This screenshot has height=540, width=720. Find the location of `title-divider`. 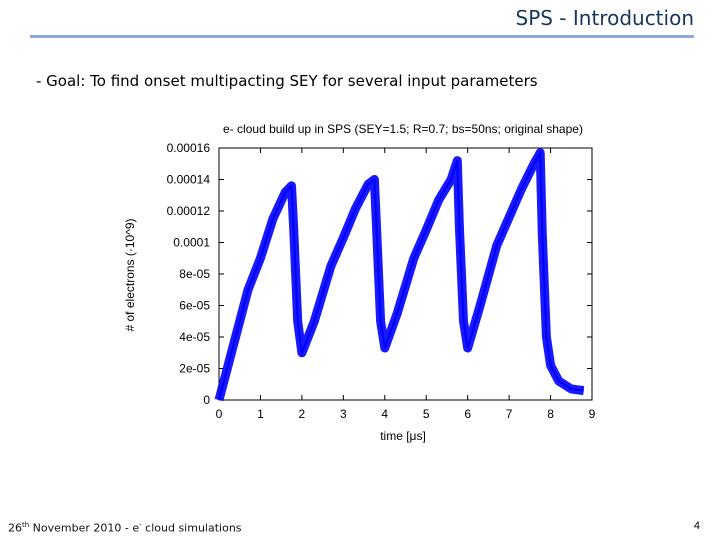

title-divider is located at coordinates (362, 36).